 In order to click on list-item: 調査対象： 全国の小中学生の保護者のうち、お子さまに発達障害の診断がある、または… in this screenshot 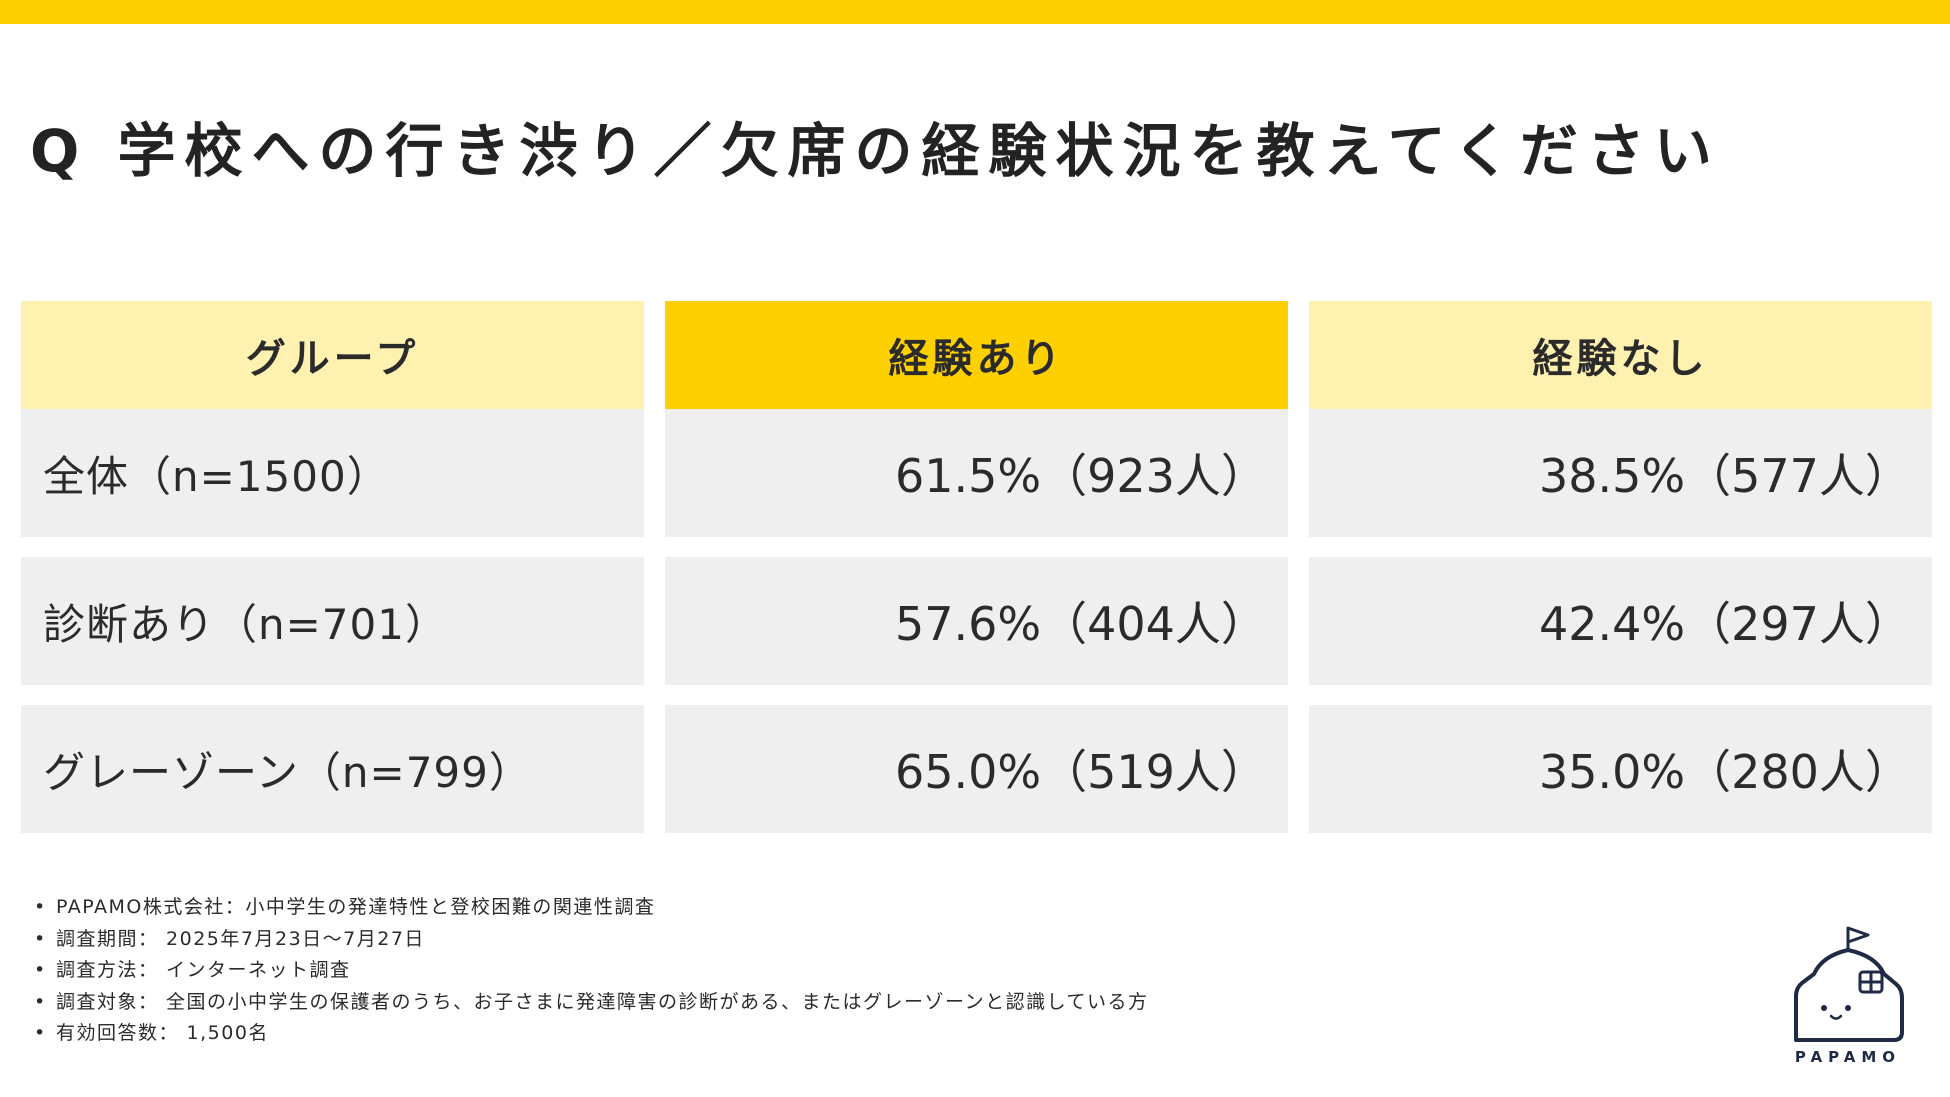, I will do `click(591, 1003)`.